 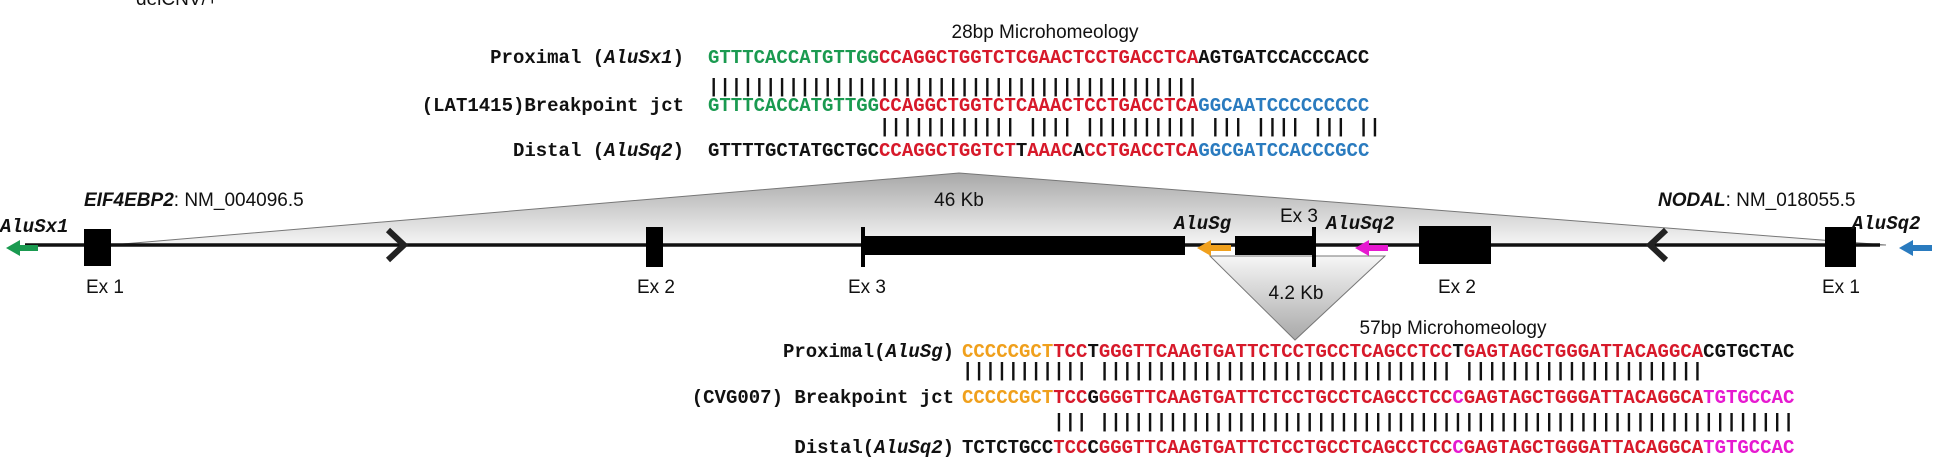 I want to click on gene-label: NODAL: NM_018055.5, so click(x=1756, y=200).